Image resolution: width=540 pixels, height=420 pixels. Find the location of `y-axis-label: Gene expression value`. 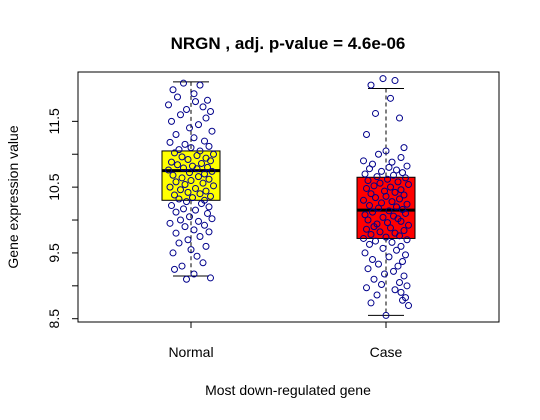

y-axis-label: Gene expression value is located at coordinates (13, 196).